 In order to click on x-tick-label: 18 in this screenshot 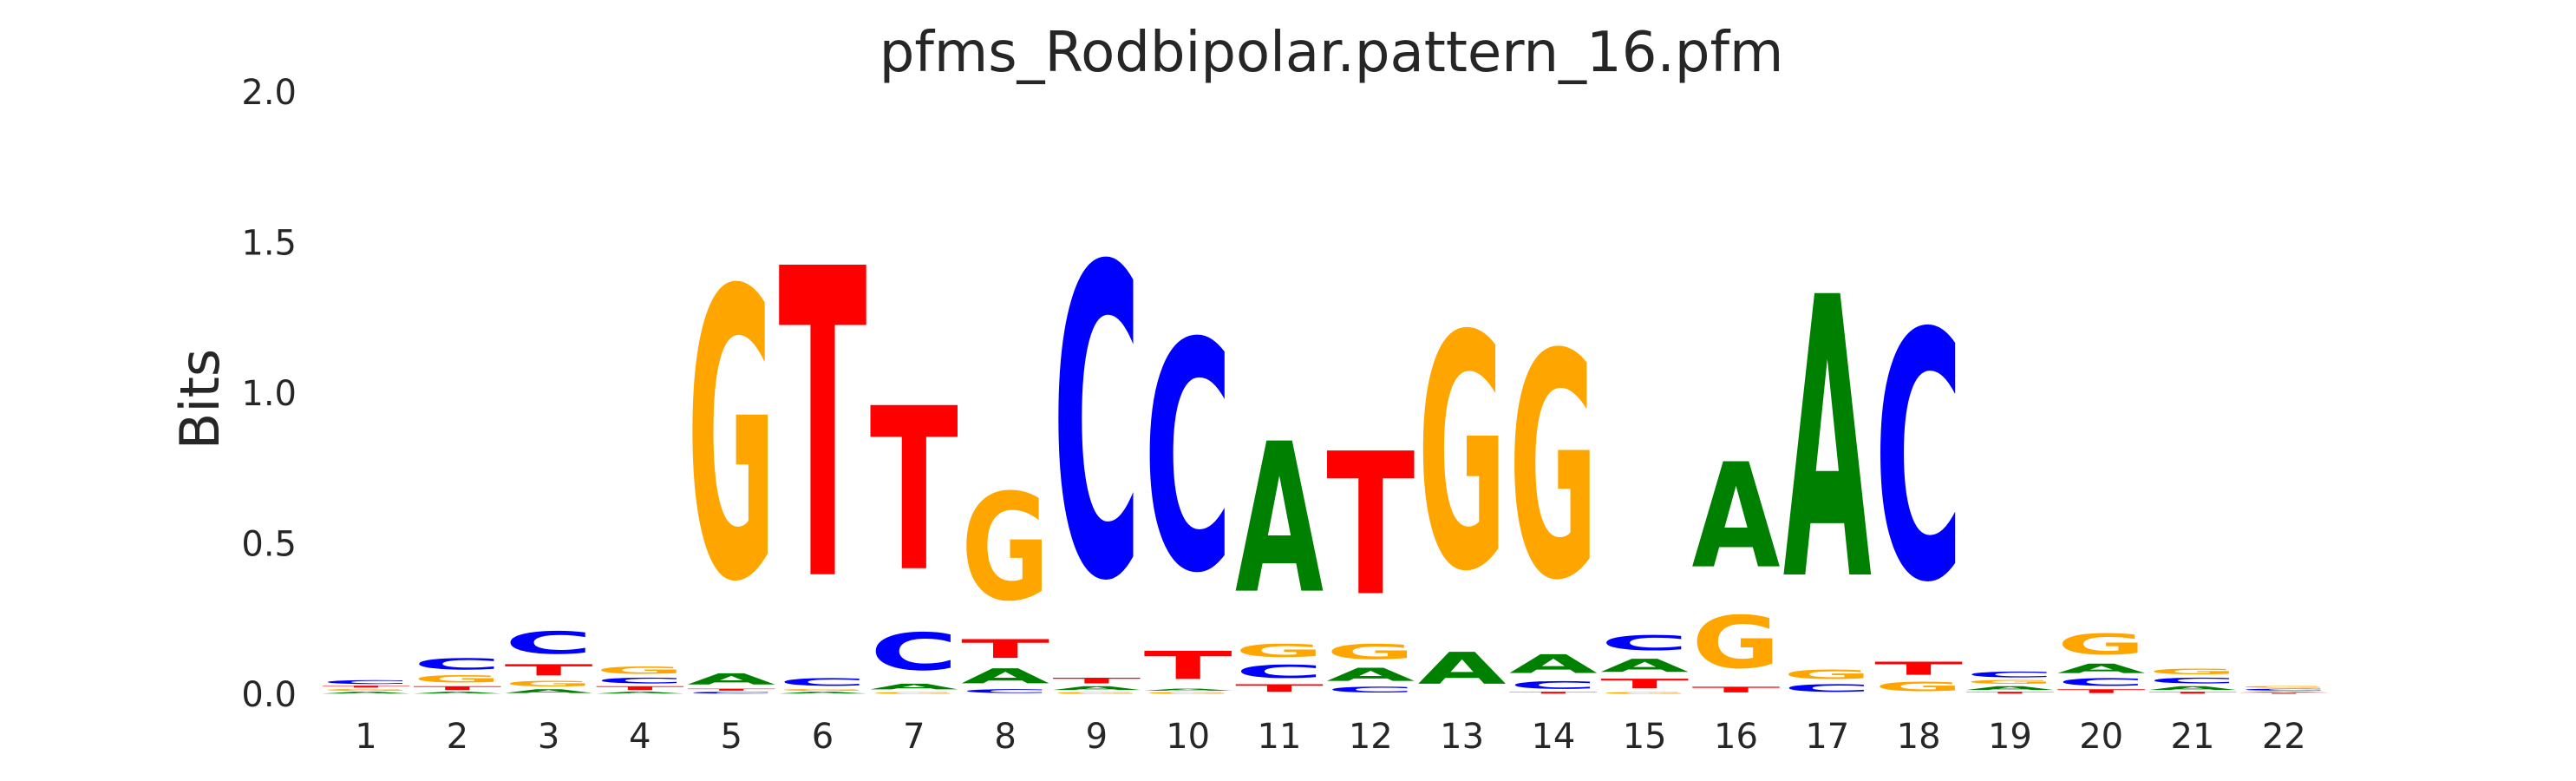, I will do `click(1919, 737)`.